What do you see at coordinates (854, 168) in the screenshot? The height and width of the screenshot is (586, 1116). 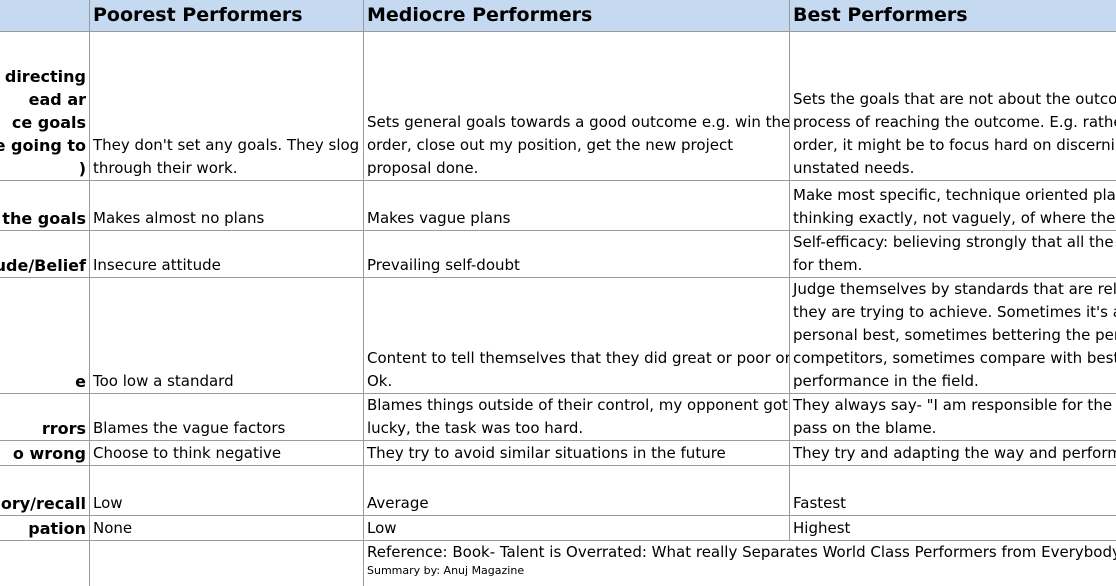 I see `cell-text-line: unstated needs.` at bounding box center [854, 168].